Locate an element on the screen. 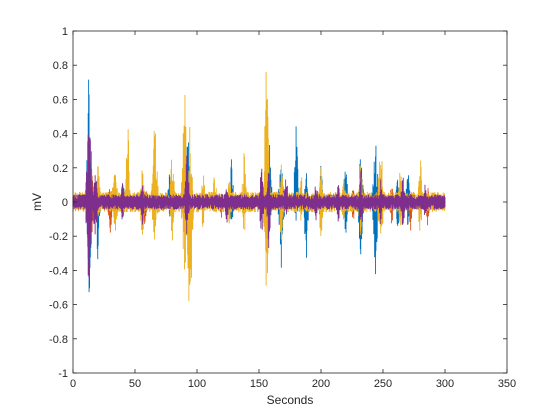  y-tick-label: -0.8 is located at coordinates (58, 340).